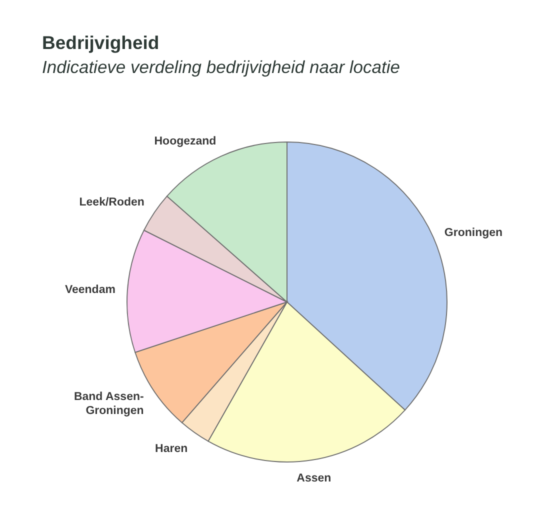 Image resolution: width=560 pixels, height=516 pixels. Describe the element at coordinates (90, 290) in the screenshot. I see `slice-label: Veendam` at that location.